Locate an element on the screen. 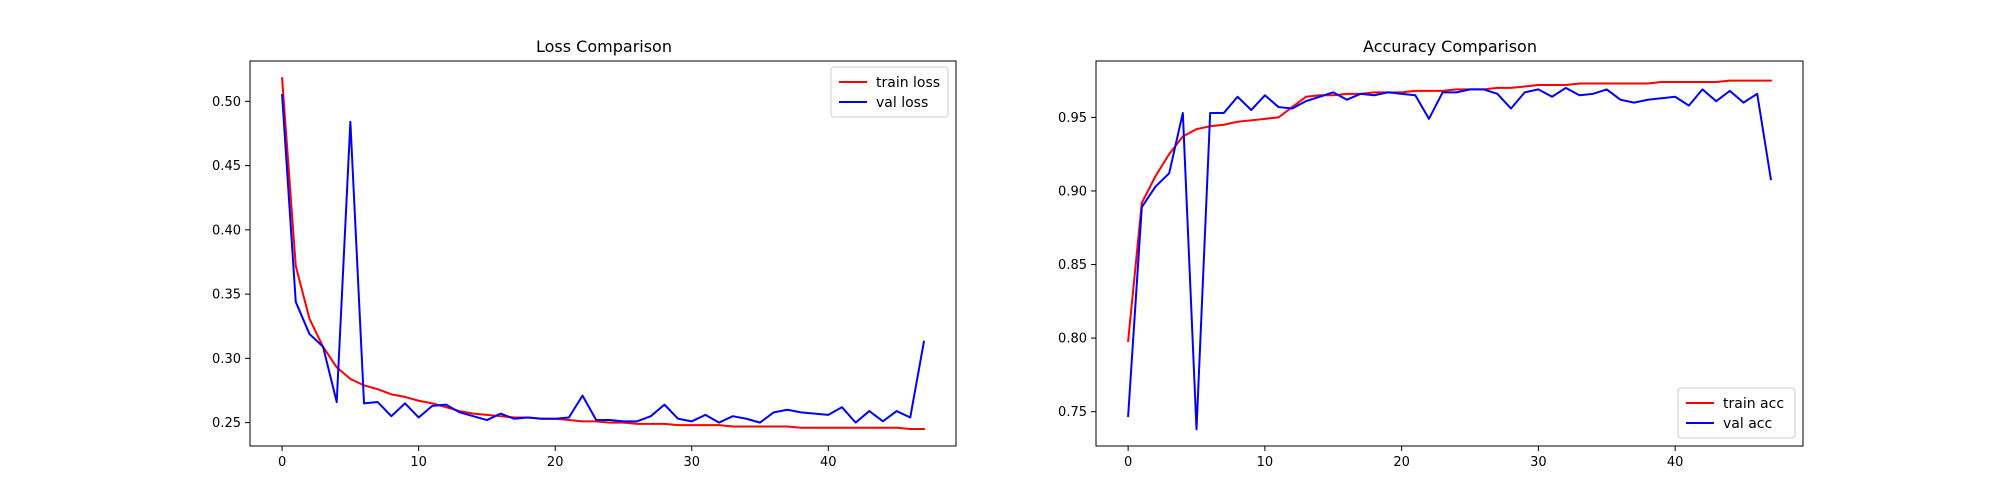 This screenshot has width=2000, height=500. legend-entry: val loss is located at coordinates (902, 103).